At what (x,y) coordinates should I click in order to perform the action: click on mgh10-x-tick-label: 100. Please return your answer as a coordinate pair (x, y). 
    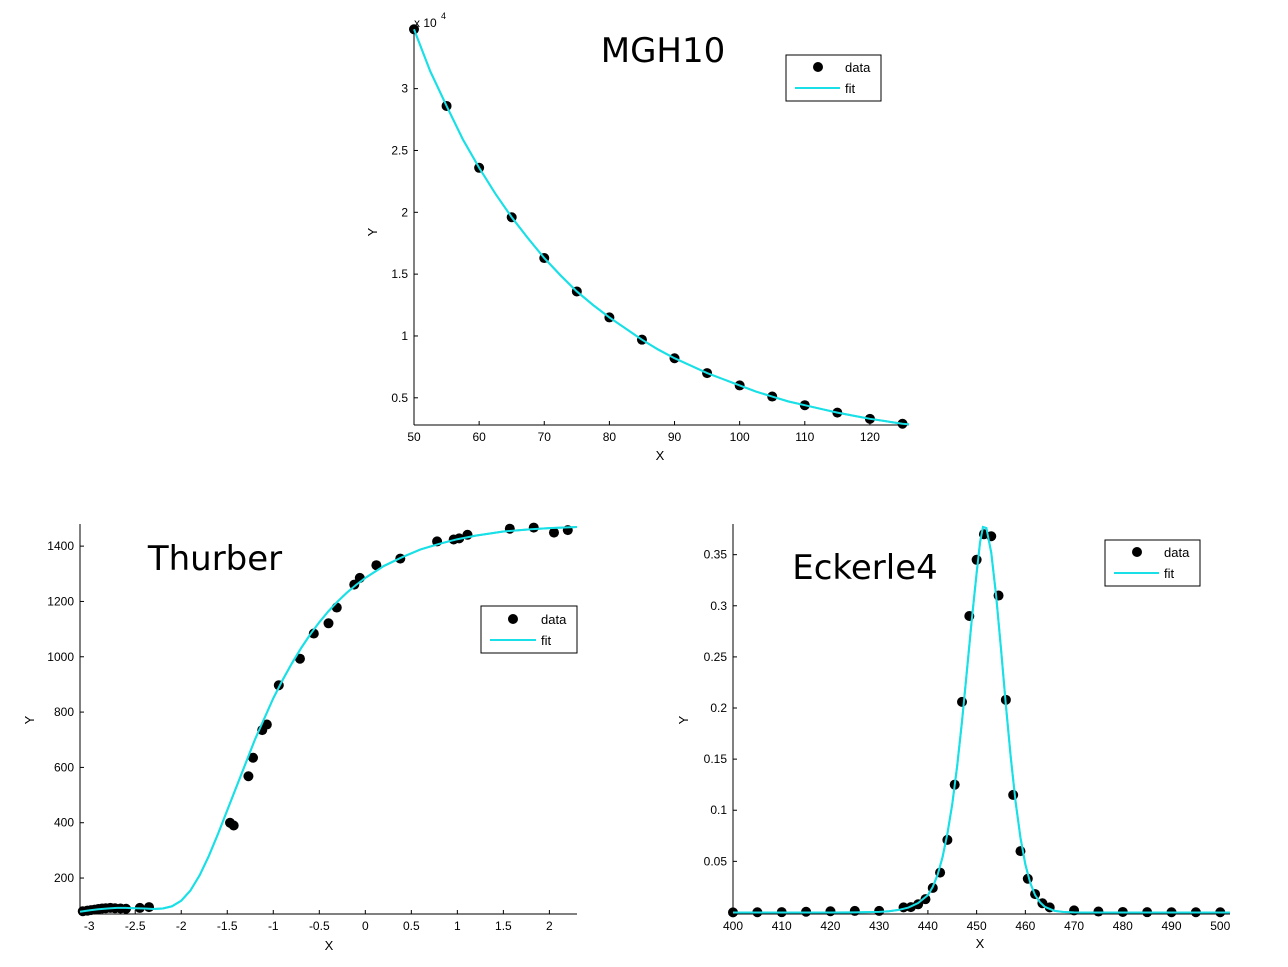
    Looking at the image, I should click on (740, 437).